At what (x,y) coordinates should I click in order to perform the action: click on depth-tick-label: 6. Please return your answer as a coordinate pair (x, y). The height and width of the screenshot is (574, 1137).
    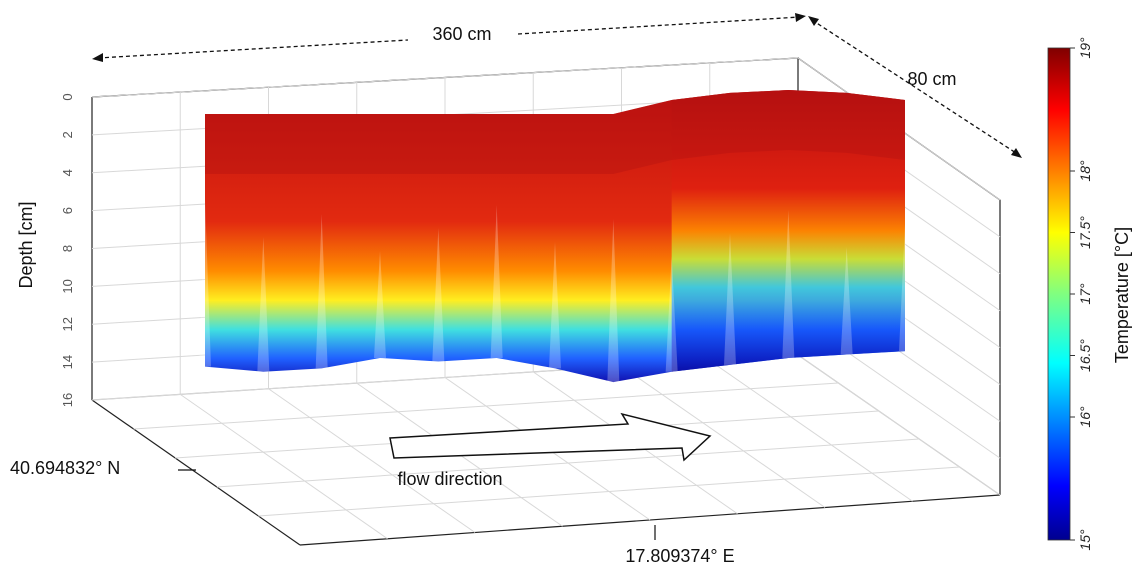
    Looking at the image, I should click on (67, 210).